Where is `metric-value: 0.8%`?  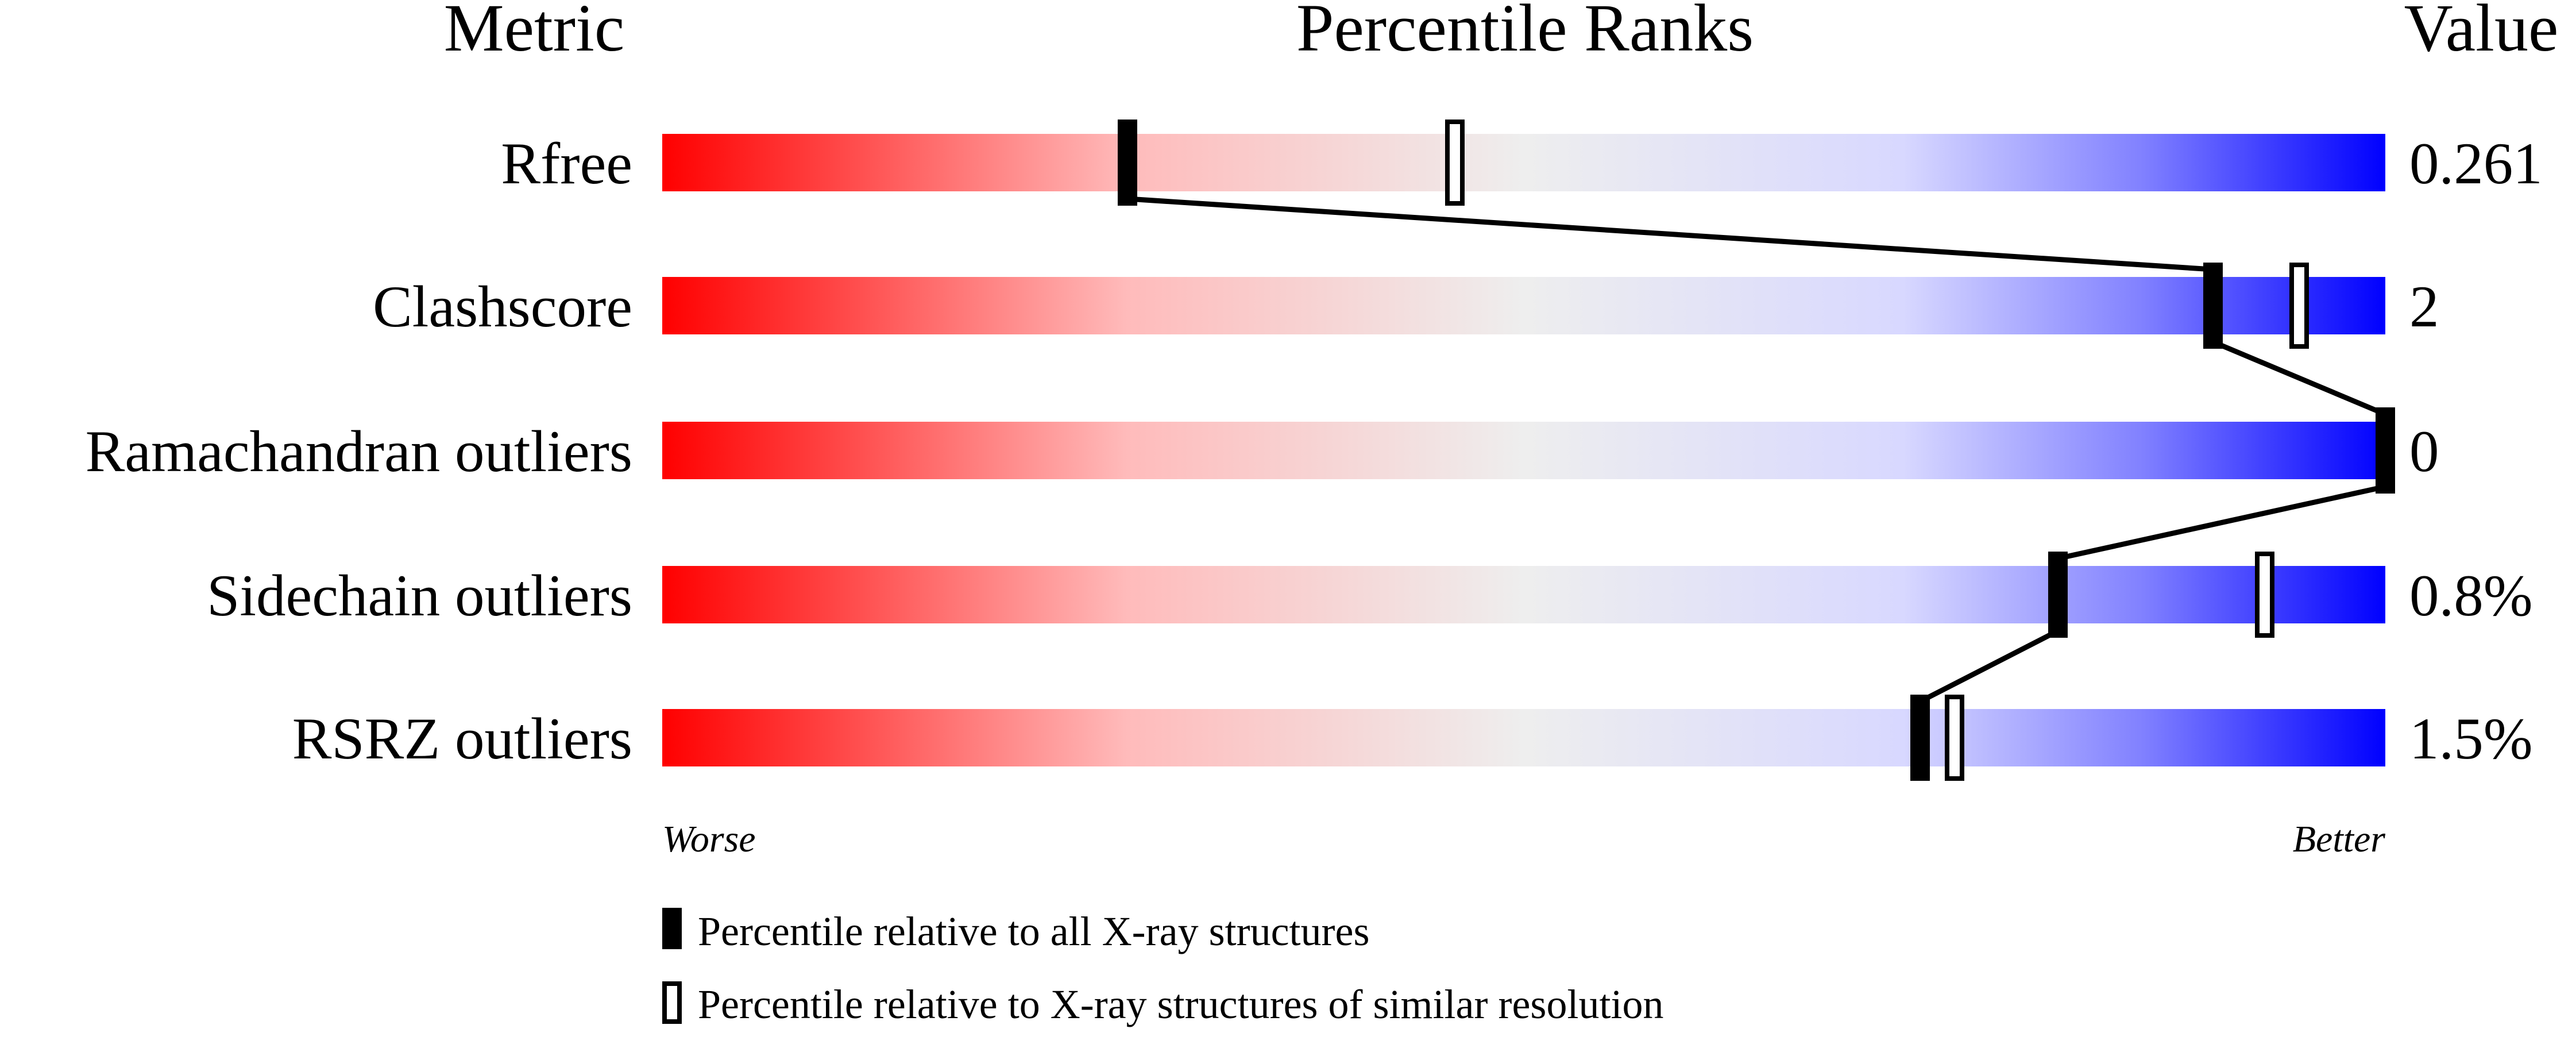
metric-value: 0.8% is located at coordinates (2471, 596).